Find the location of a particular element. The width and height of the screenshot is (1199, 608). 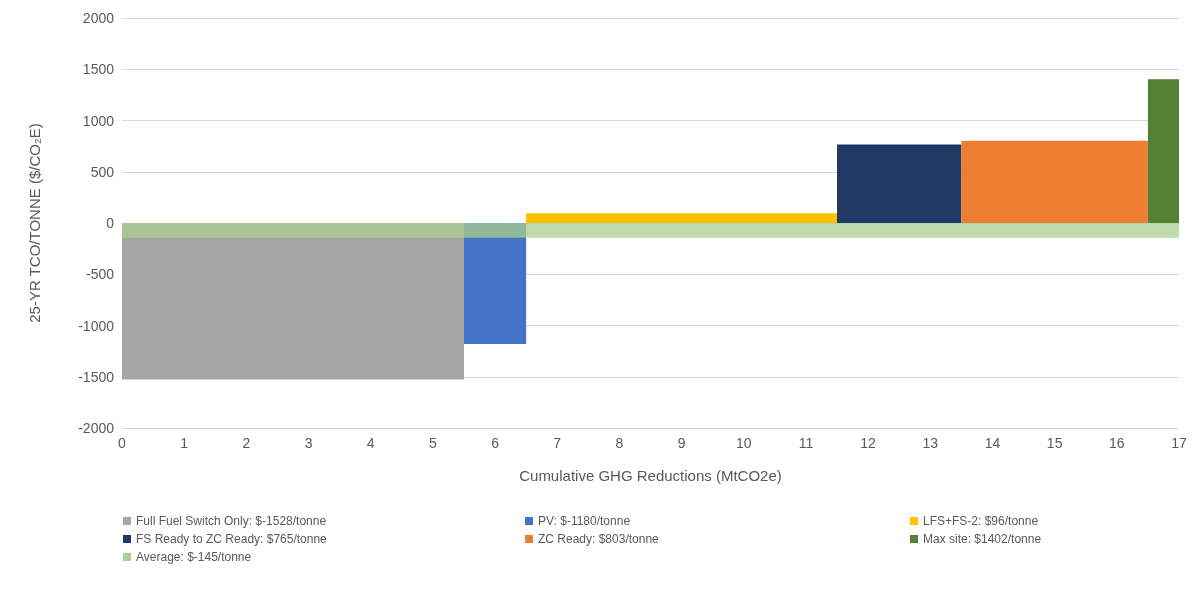

y-tick-label: -1500 is located at coordinates (96, 376).